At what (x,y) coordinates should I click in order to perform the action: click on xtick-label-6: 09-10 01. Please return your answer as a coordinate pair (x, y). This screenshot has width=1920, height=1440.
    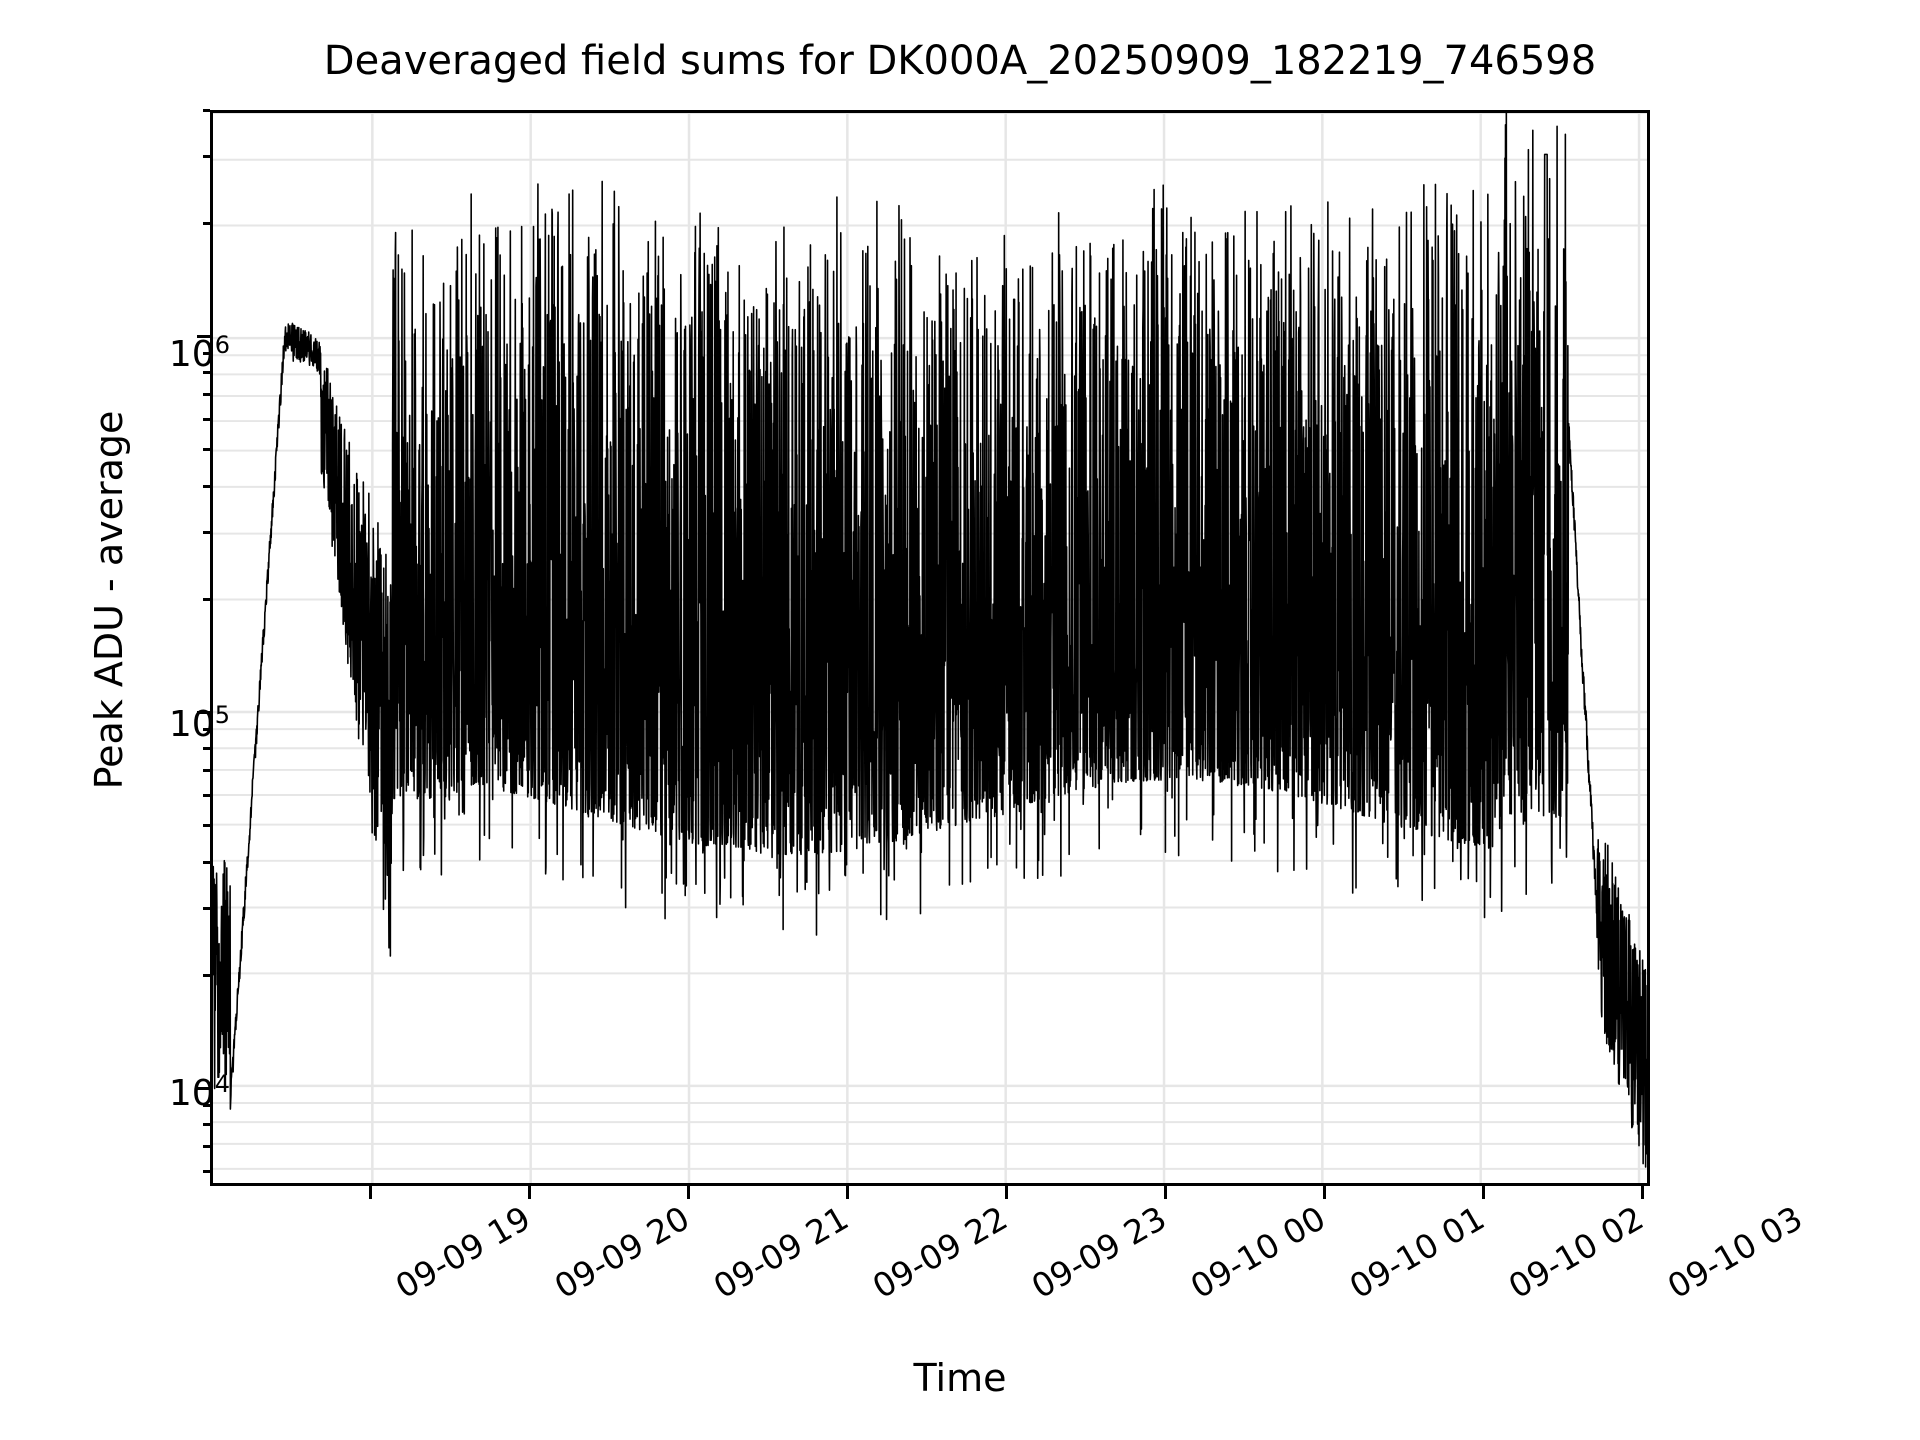
    Looking at the image, I should click on (1416, 1252).